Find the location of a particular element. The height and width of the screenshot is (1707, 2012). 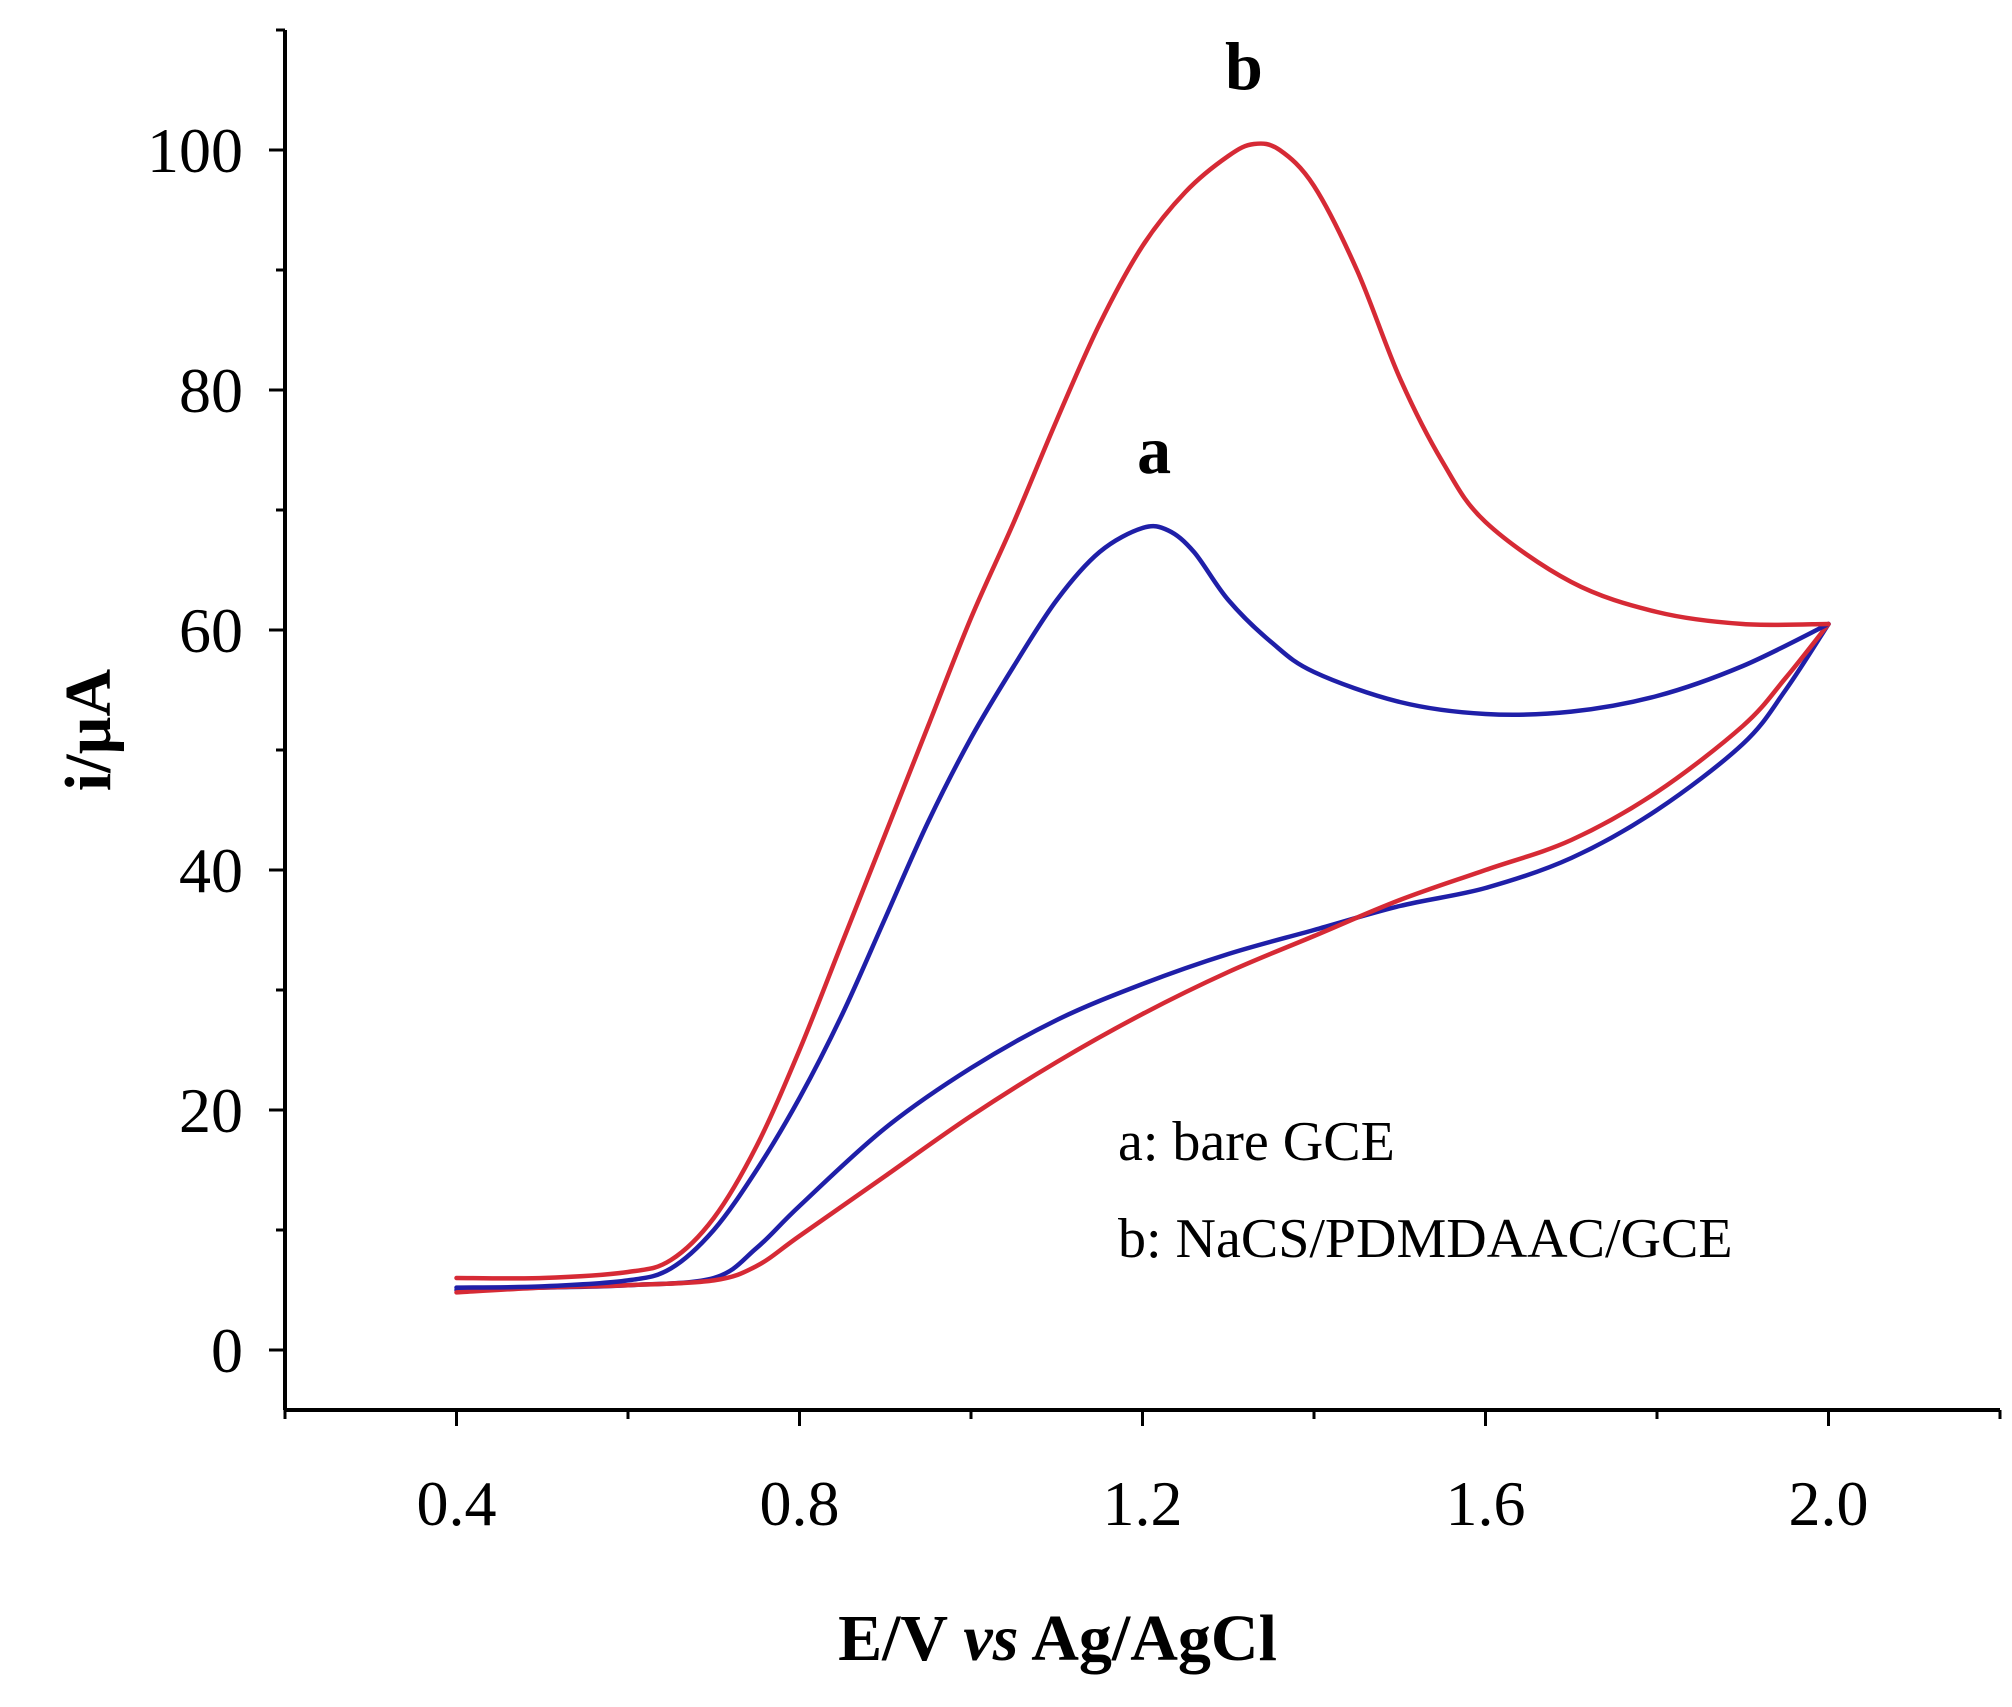

x-axis-title-italic: vs is located at coordinates (990, 1638).